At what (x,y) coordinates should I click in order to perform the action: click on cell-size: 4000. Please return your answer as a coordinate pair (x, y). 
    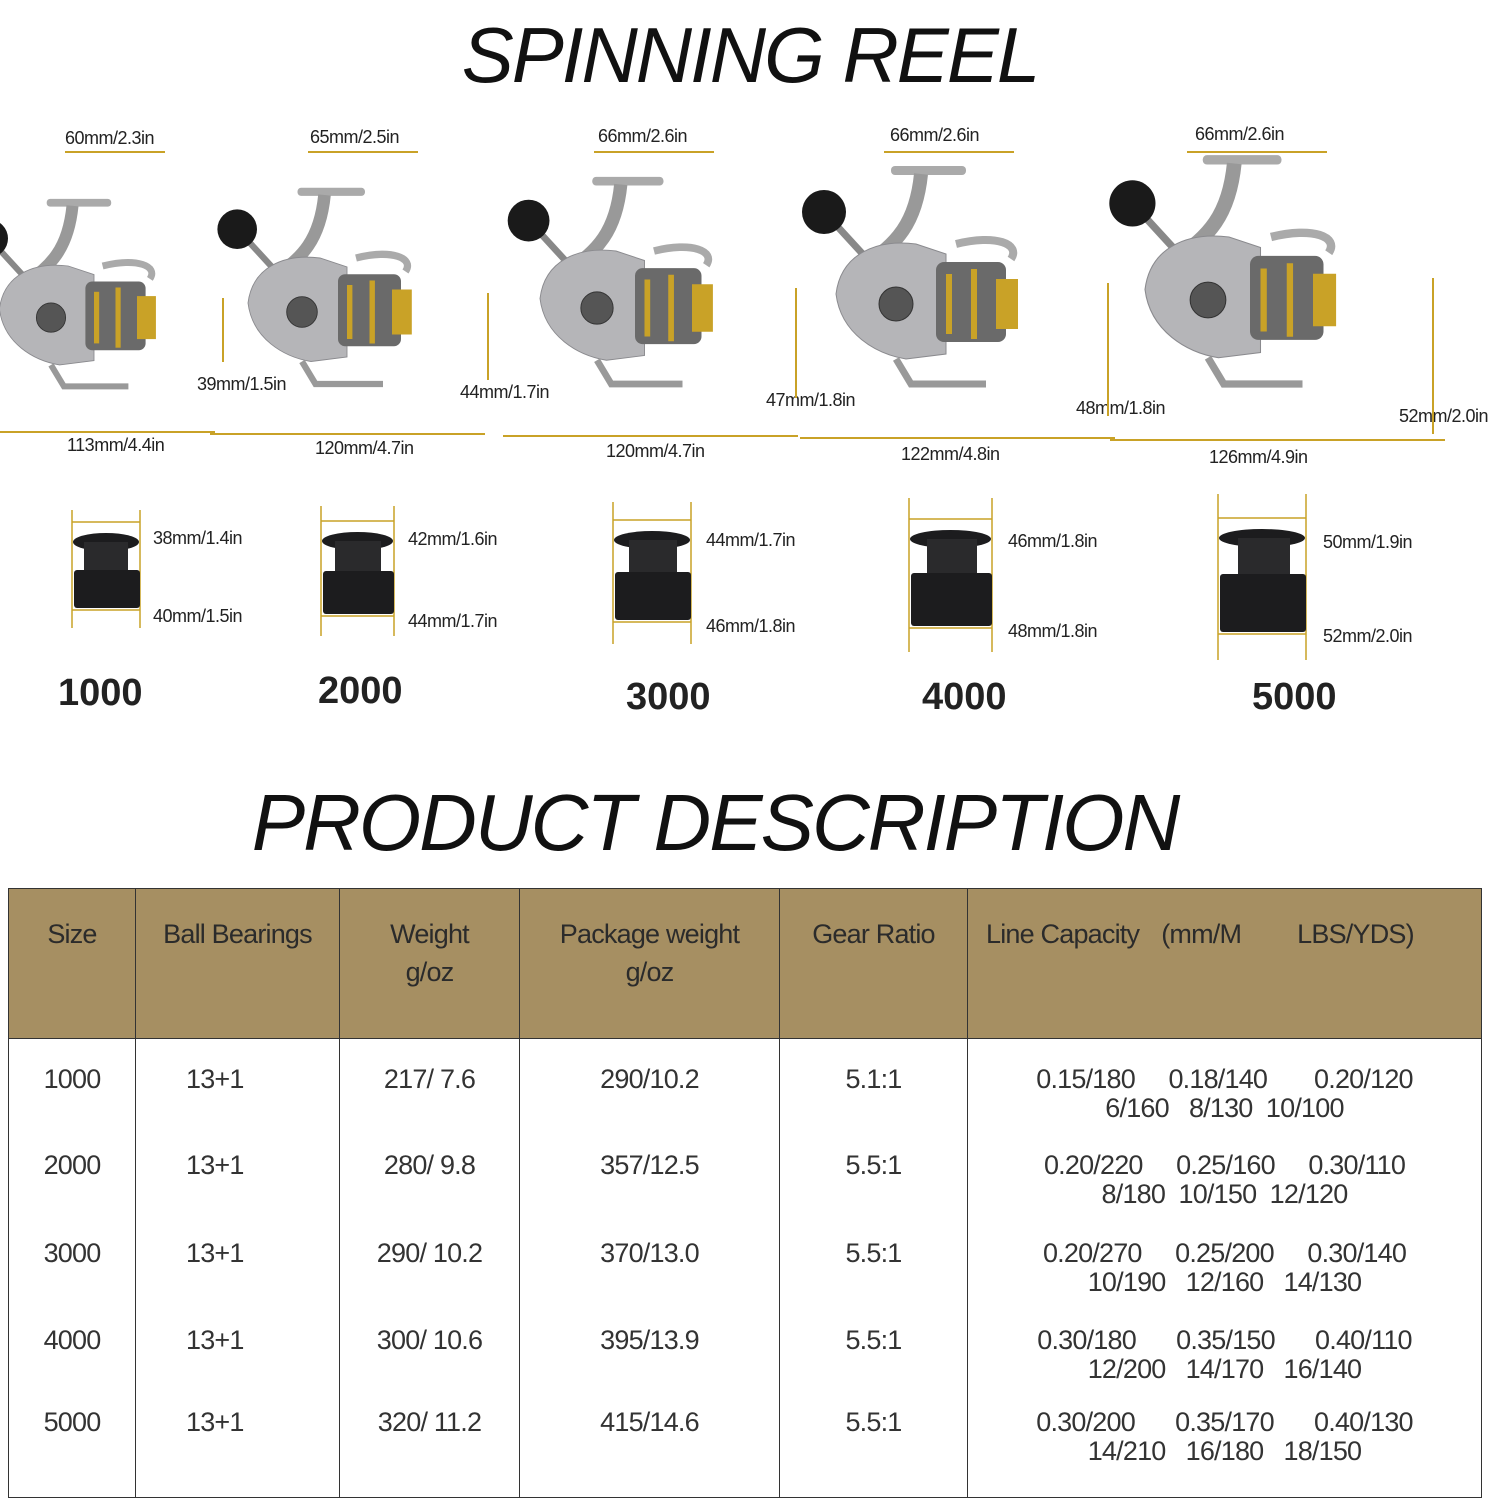
    Looking at the image, I should click on (72, 1354).